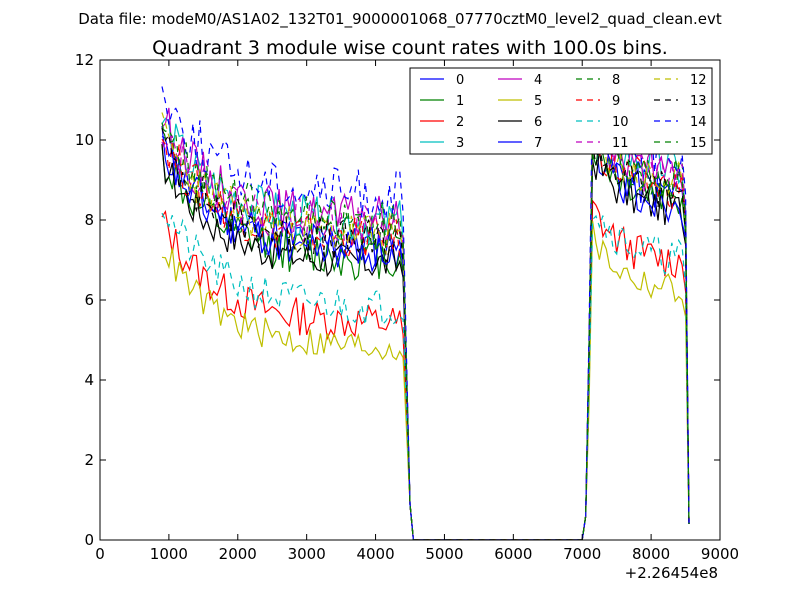  I want to click on x-tick-label: 2000, so click(238, 554).